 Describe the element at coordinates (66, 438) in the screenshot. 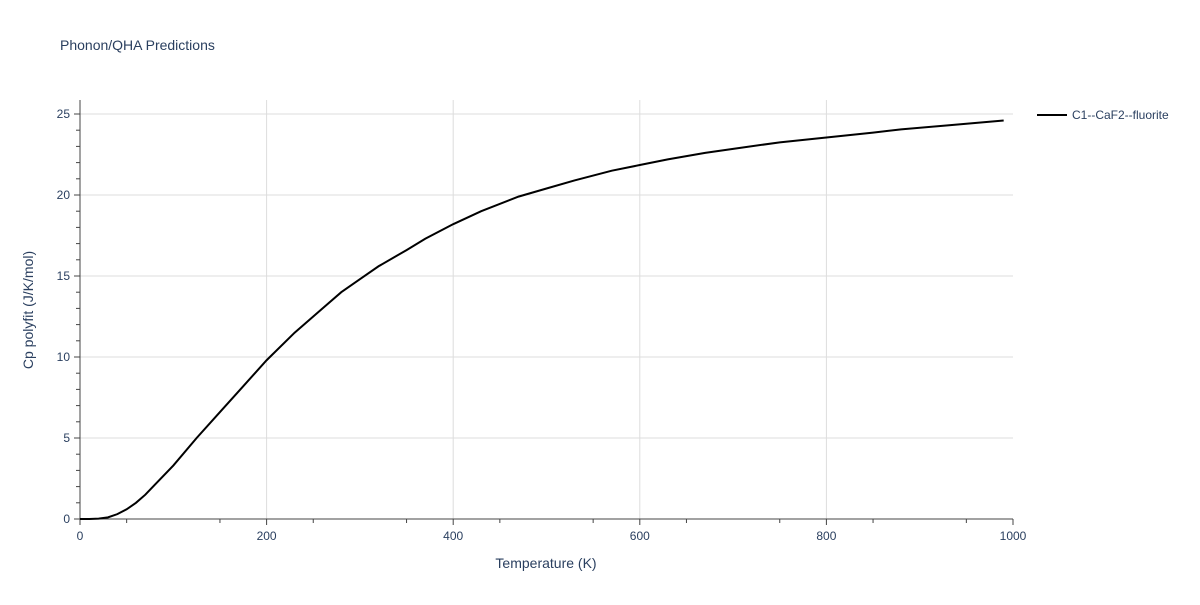

I see `y-tick-label: 5` at that location.